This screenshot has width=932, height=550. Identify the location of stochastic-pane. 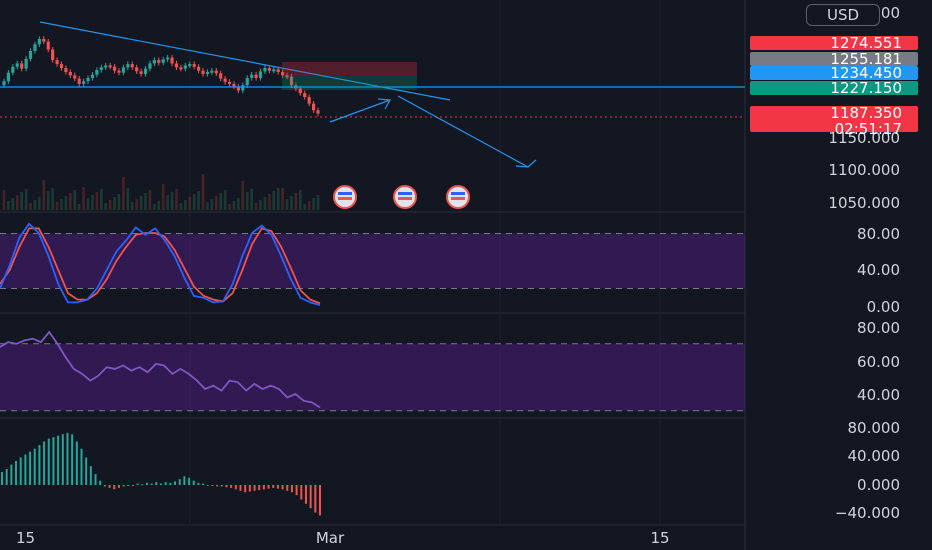
(160, 264).